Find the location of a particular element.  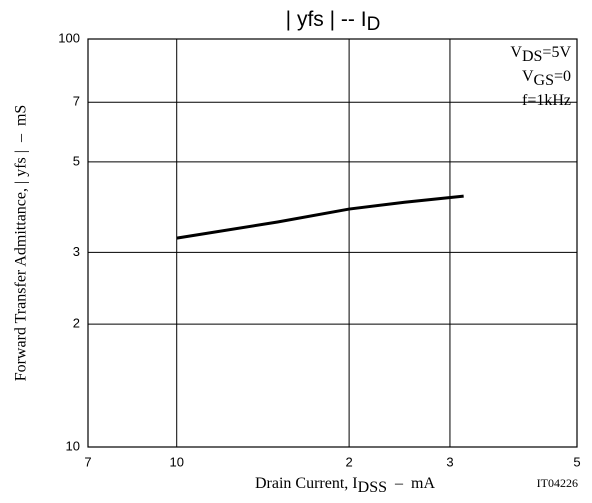

annotation: VGS=0 is located at coordinates (546, 78).